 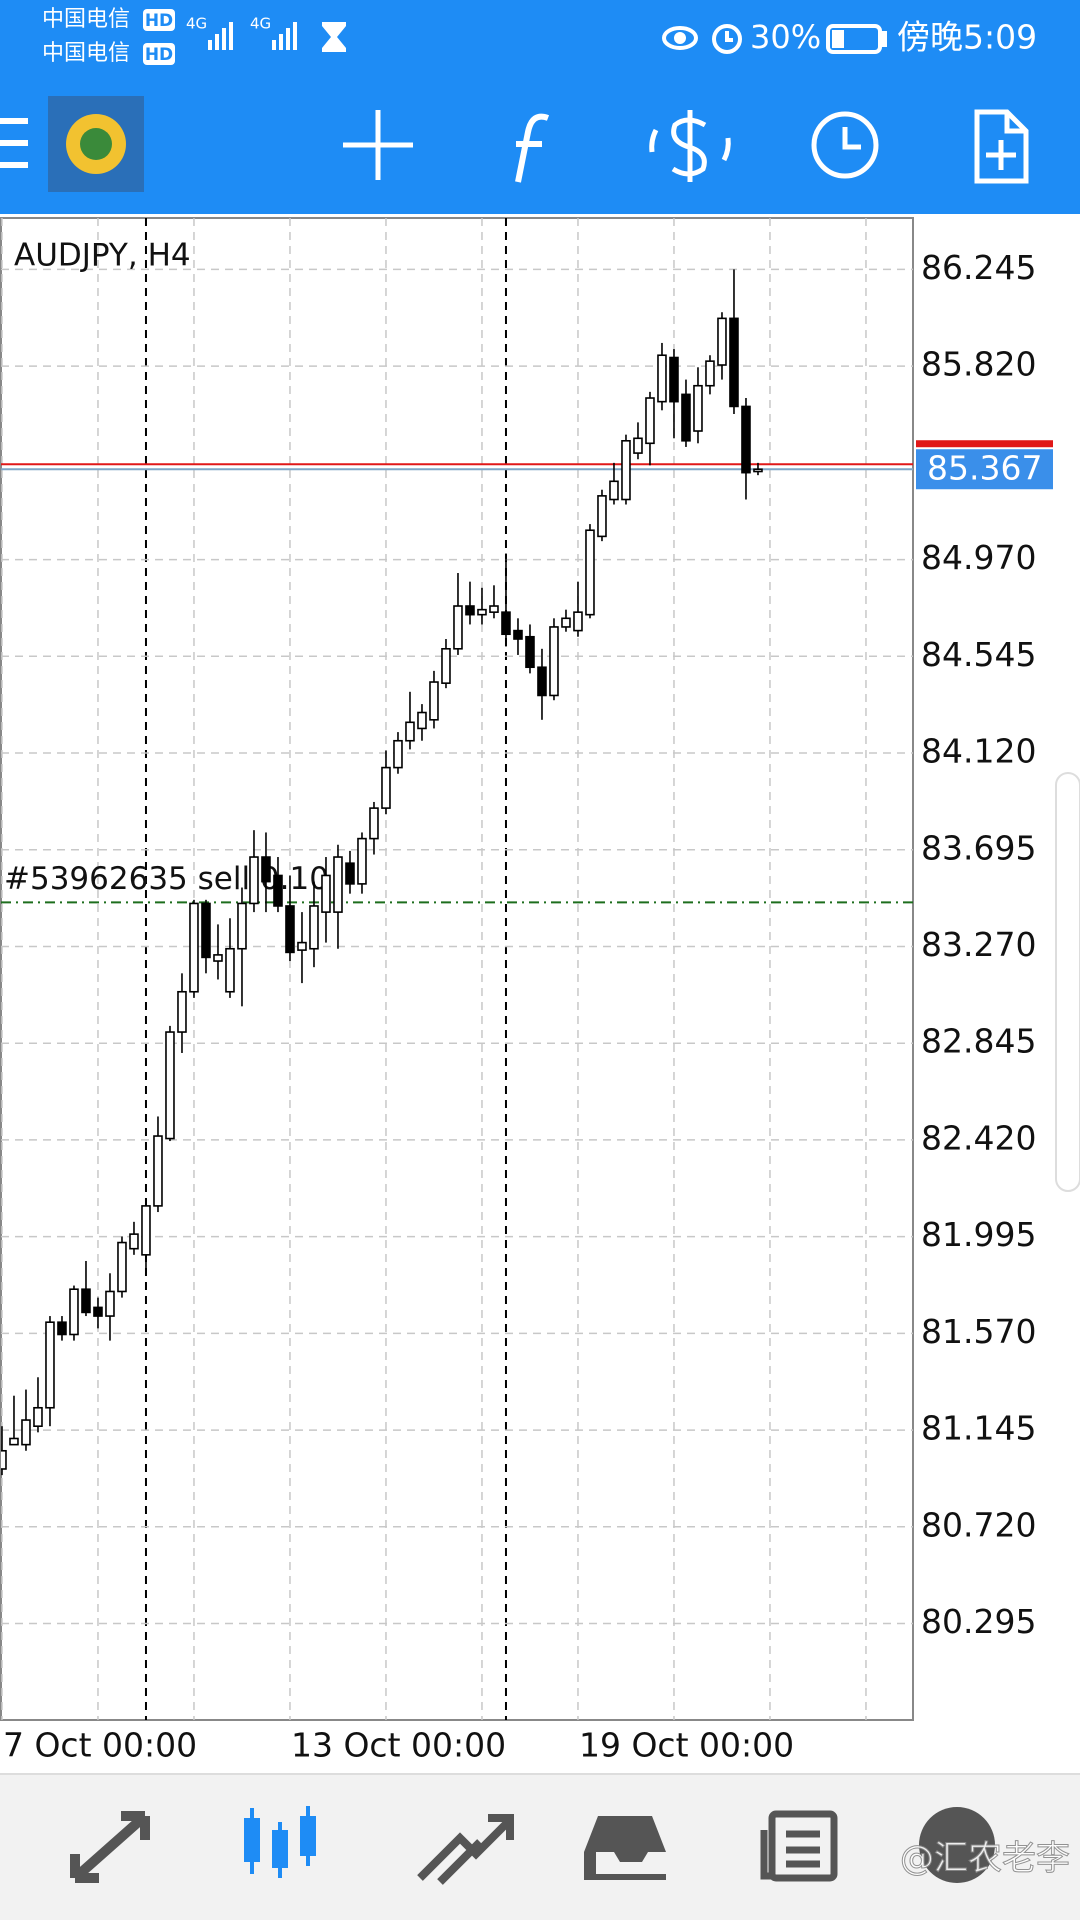 I want to click on y-tick-label: 84.120, so click(x=978, y=751).